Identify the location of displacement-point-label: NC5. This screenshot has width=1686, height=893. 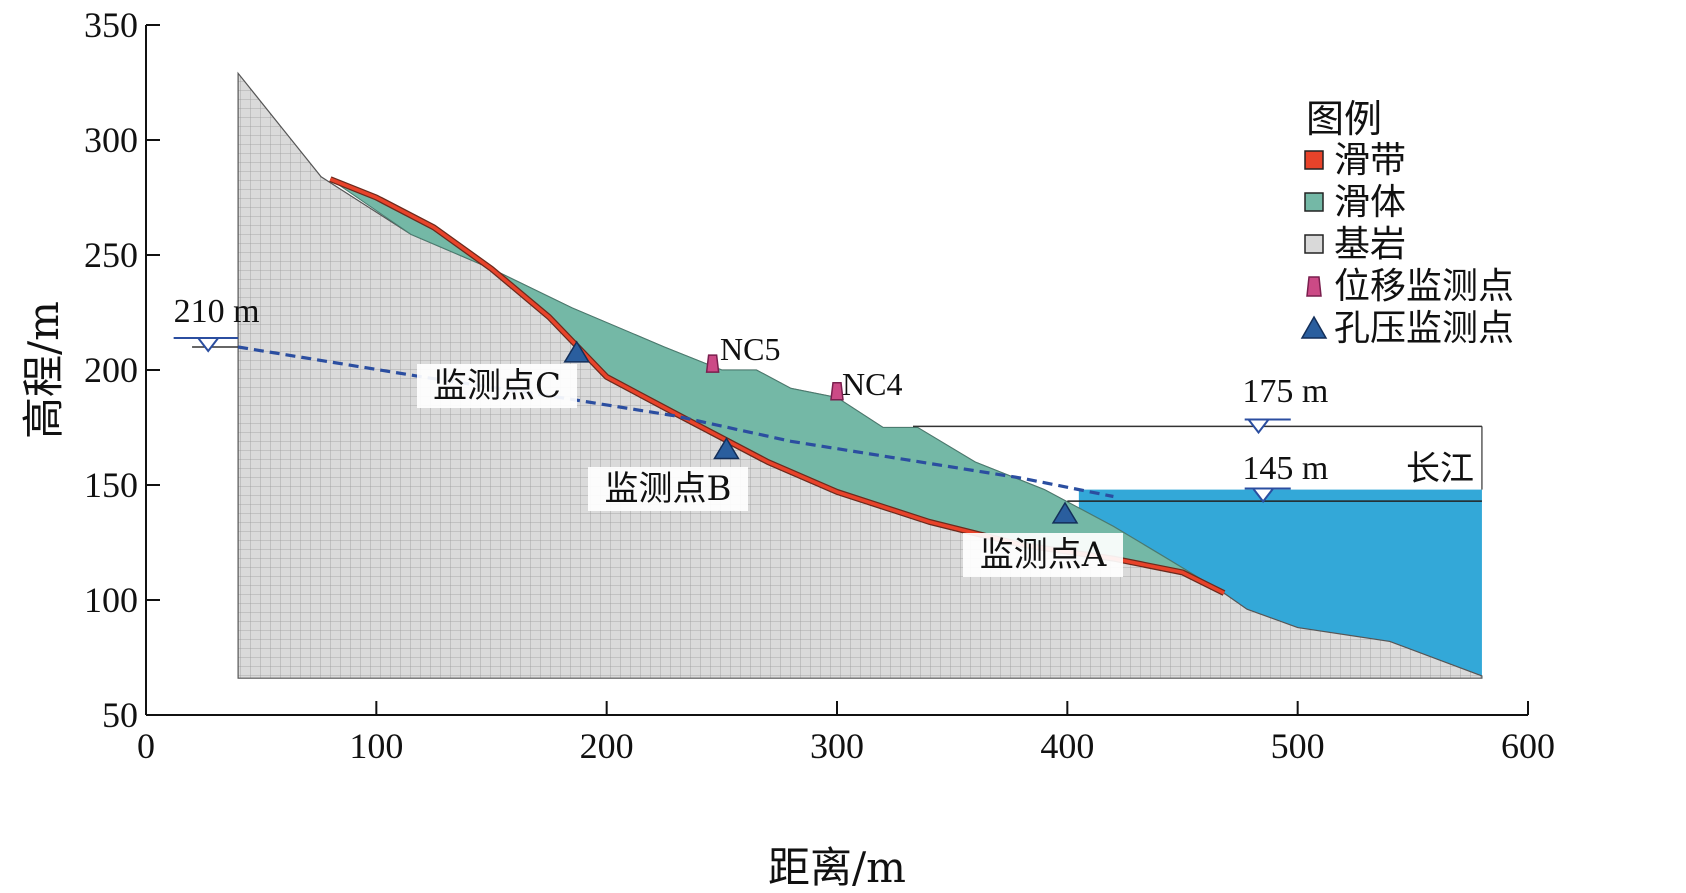
(750, 349).